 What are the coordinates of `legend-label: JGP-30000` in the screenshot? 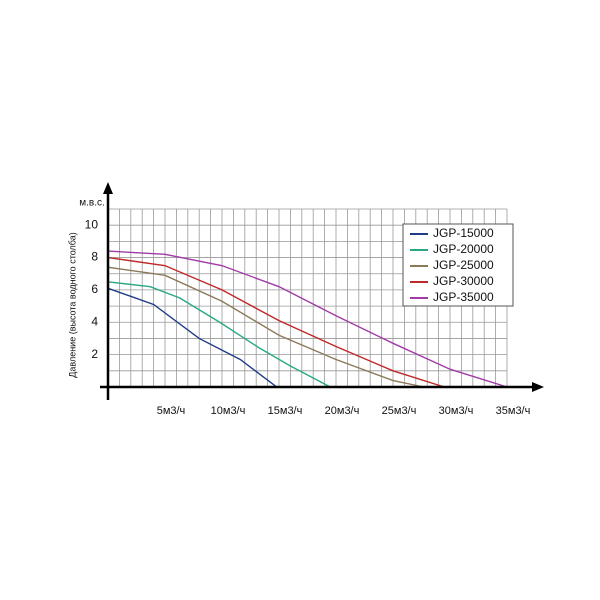 It's located at (463, 281).